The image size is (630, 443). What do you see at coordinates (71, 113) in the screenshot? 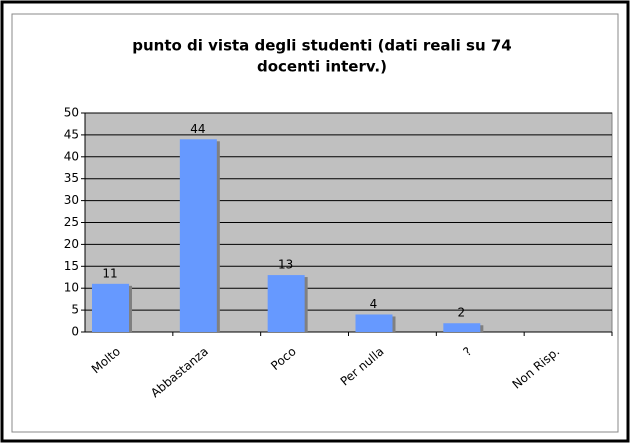
I see `y-tick-label: 50` at bounding box center [71, 113].